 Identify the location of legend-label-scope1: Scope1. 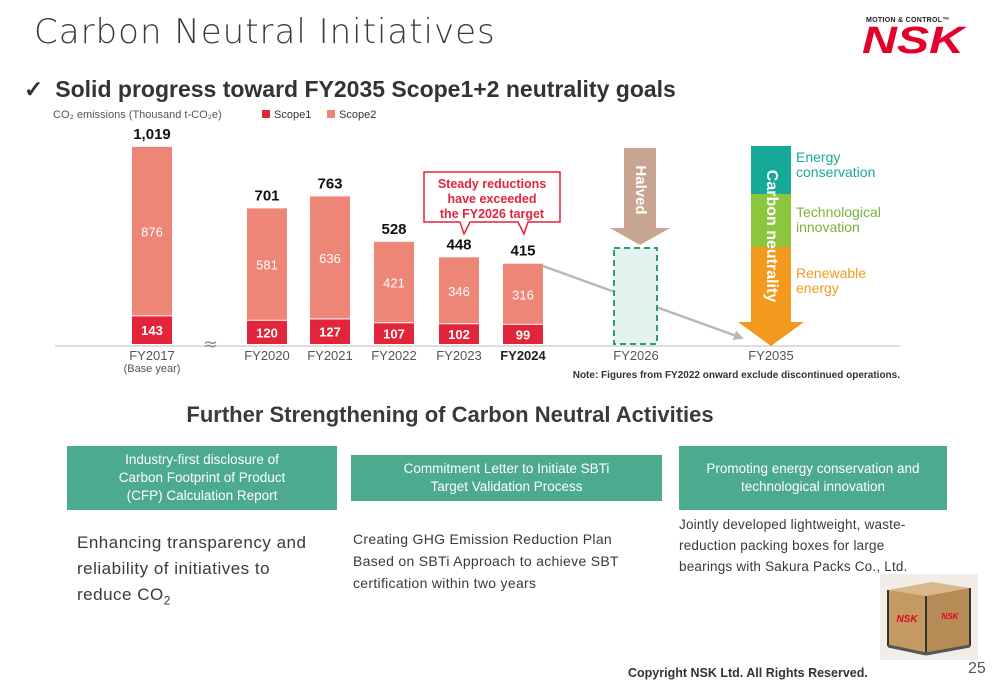
(292, 115).